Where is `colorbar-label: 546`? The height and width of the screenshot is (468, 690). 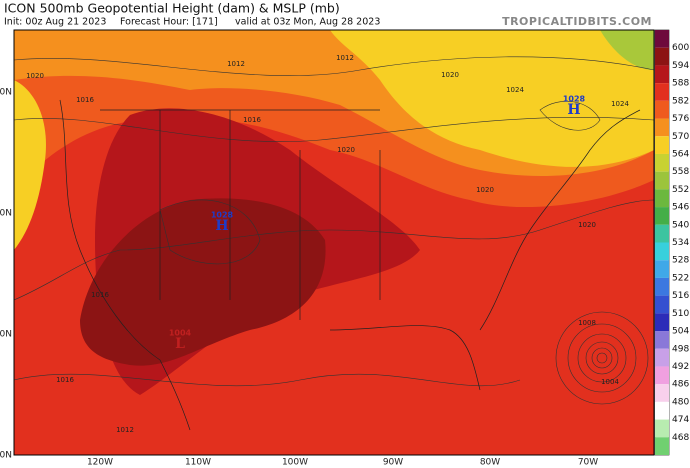 colorbar-label: 546 is located at coordinates (680, 208).